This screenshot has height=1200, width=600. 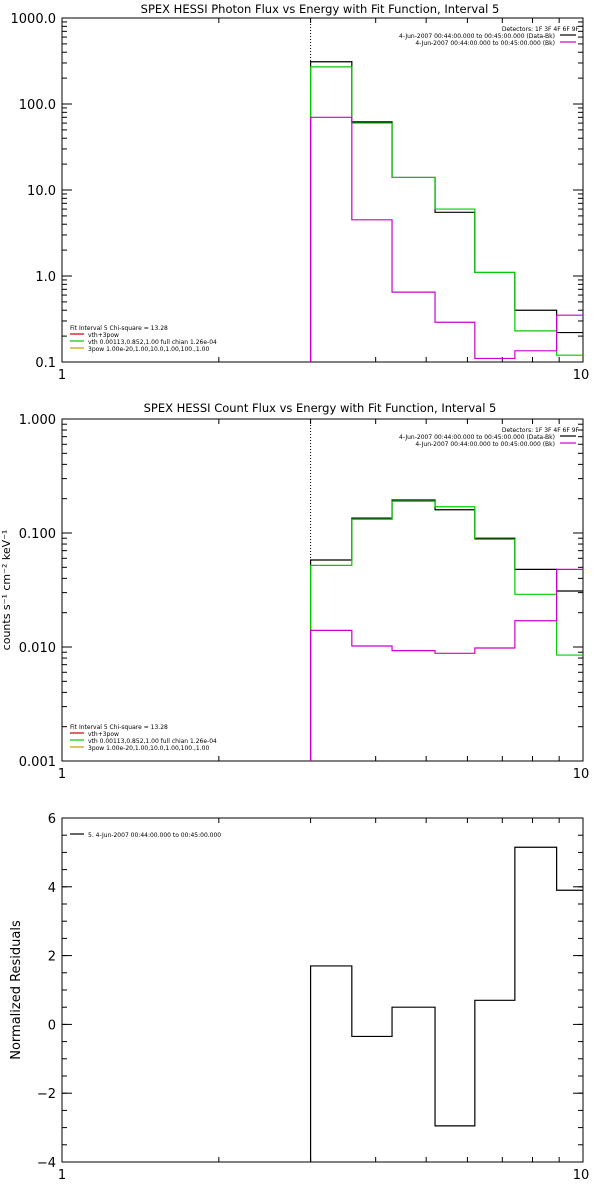 I want to click on count-flux-ylabel: counts s⁻¹ cm⁻² keV⁻¹, so click(x=6, y=590).